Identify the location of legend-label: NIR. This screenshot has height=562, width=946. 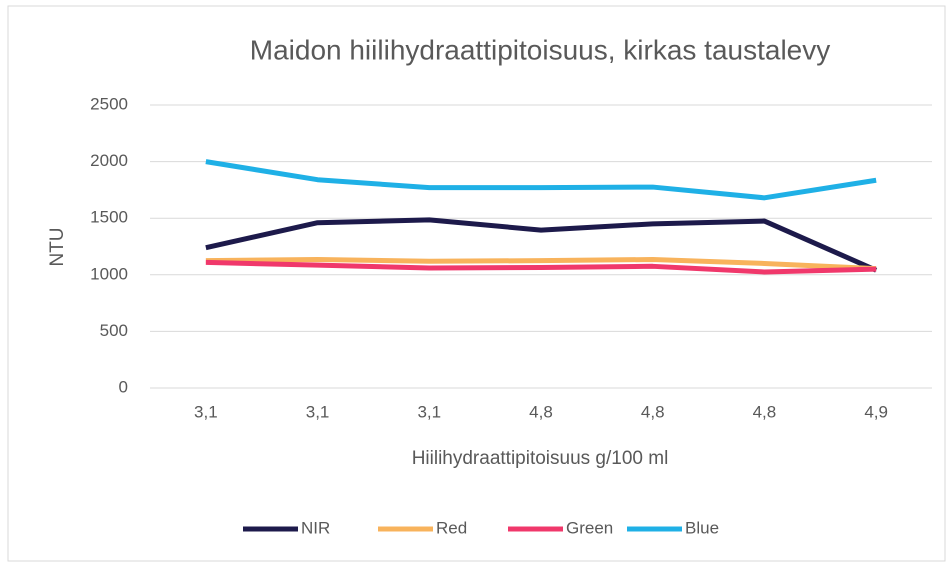
(315, 527).